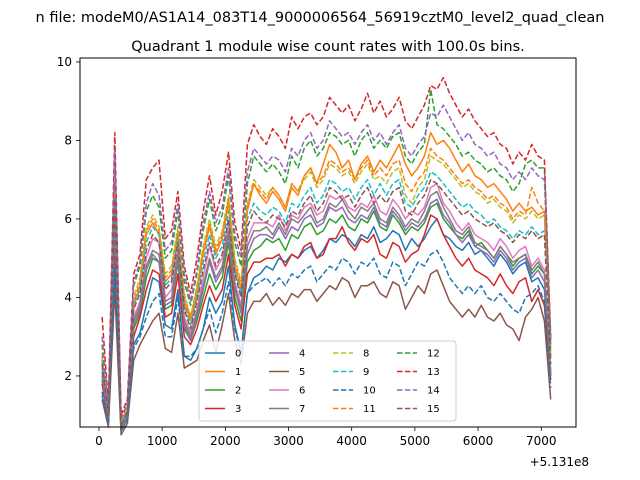 This screenshot has width=640, height=480. What do you see at coordinates (238, 391) in the screenshot?
I see `legend-label-2: 2` at bounding box center [238, 391].